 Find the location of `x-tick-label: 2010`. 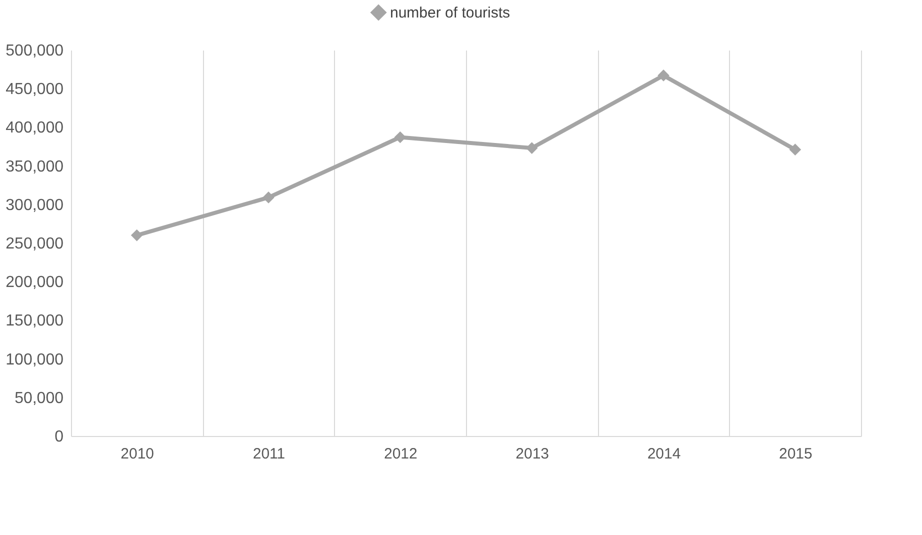

x-tick-label: 2010 is located at coordinates (137, 454).